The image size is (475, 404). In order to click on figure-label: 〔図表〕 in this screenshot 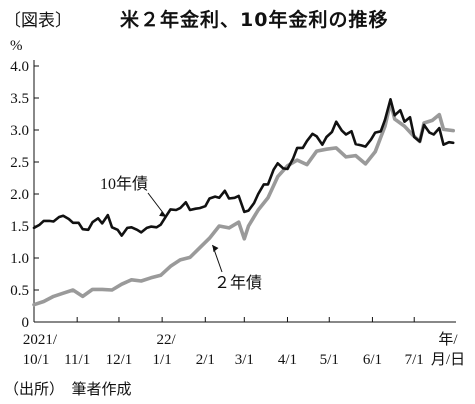, I will do `click(38, 21)`.